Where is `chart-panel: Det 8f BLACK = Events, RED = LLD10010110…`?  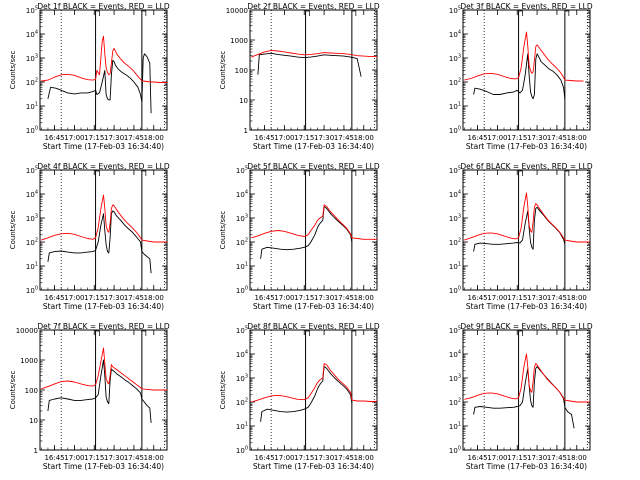 chart-panel: Det 8f BLACK = Events, RED = LLD10010110… is located at coordinates (299, 396).